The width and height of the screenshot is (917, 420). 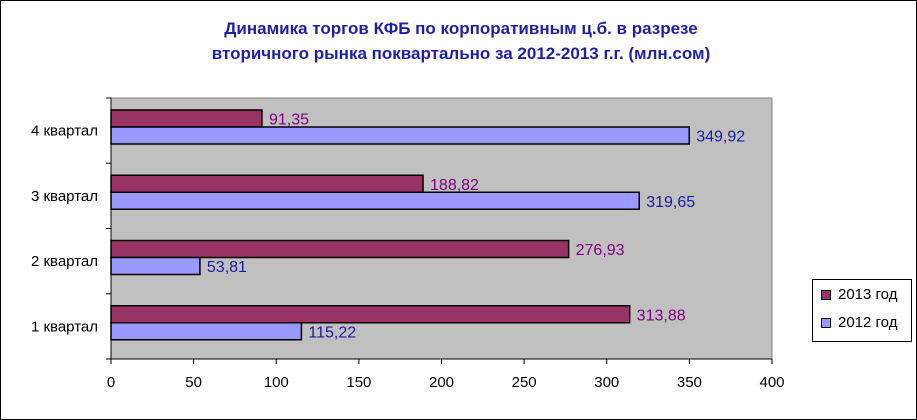 What do you see at coordinates (332, 332) in the screenshot?
I see `data-label: 115,22` at bounding box center [332, 332].